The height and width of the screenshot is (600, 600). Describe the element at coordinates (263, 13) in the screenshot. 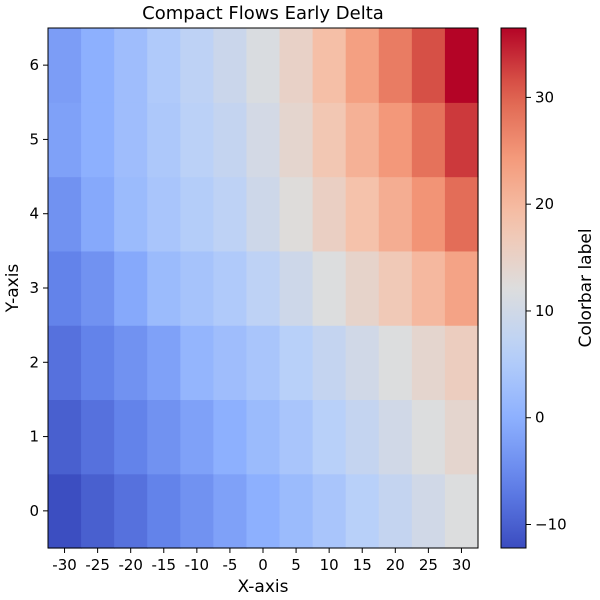

I see `chart-title: Compact Flows Early Delta` at that location.